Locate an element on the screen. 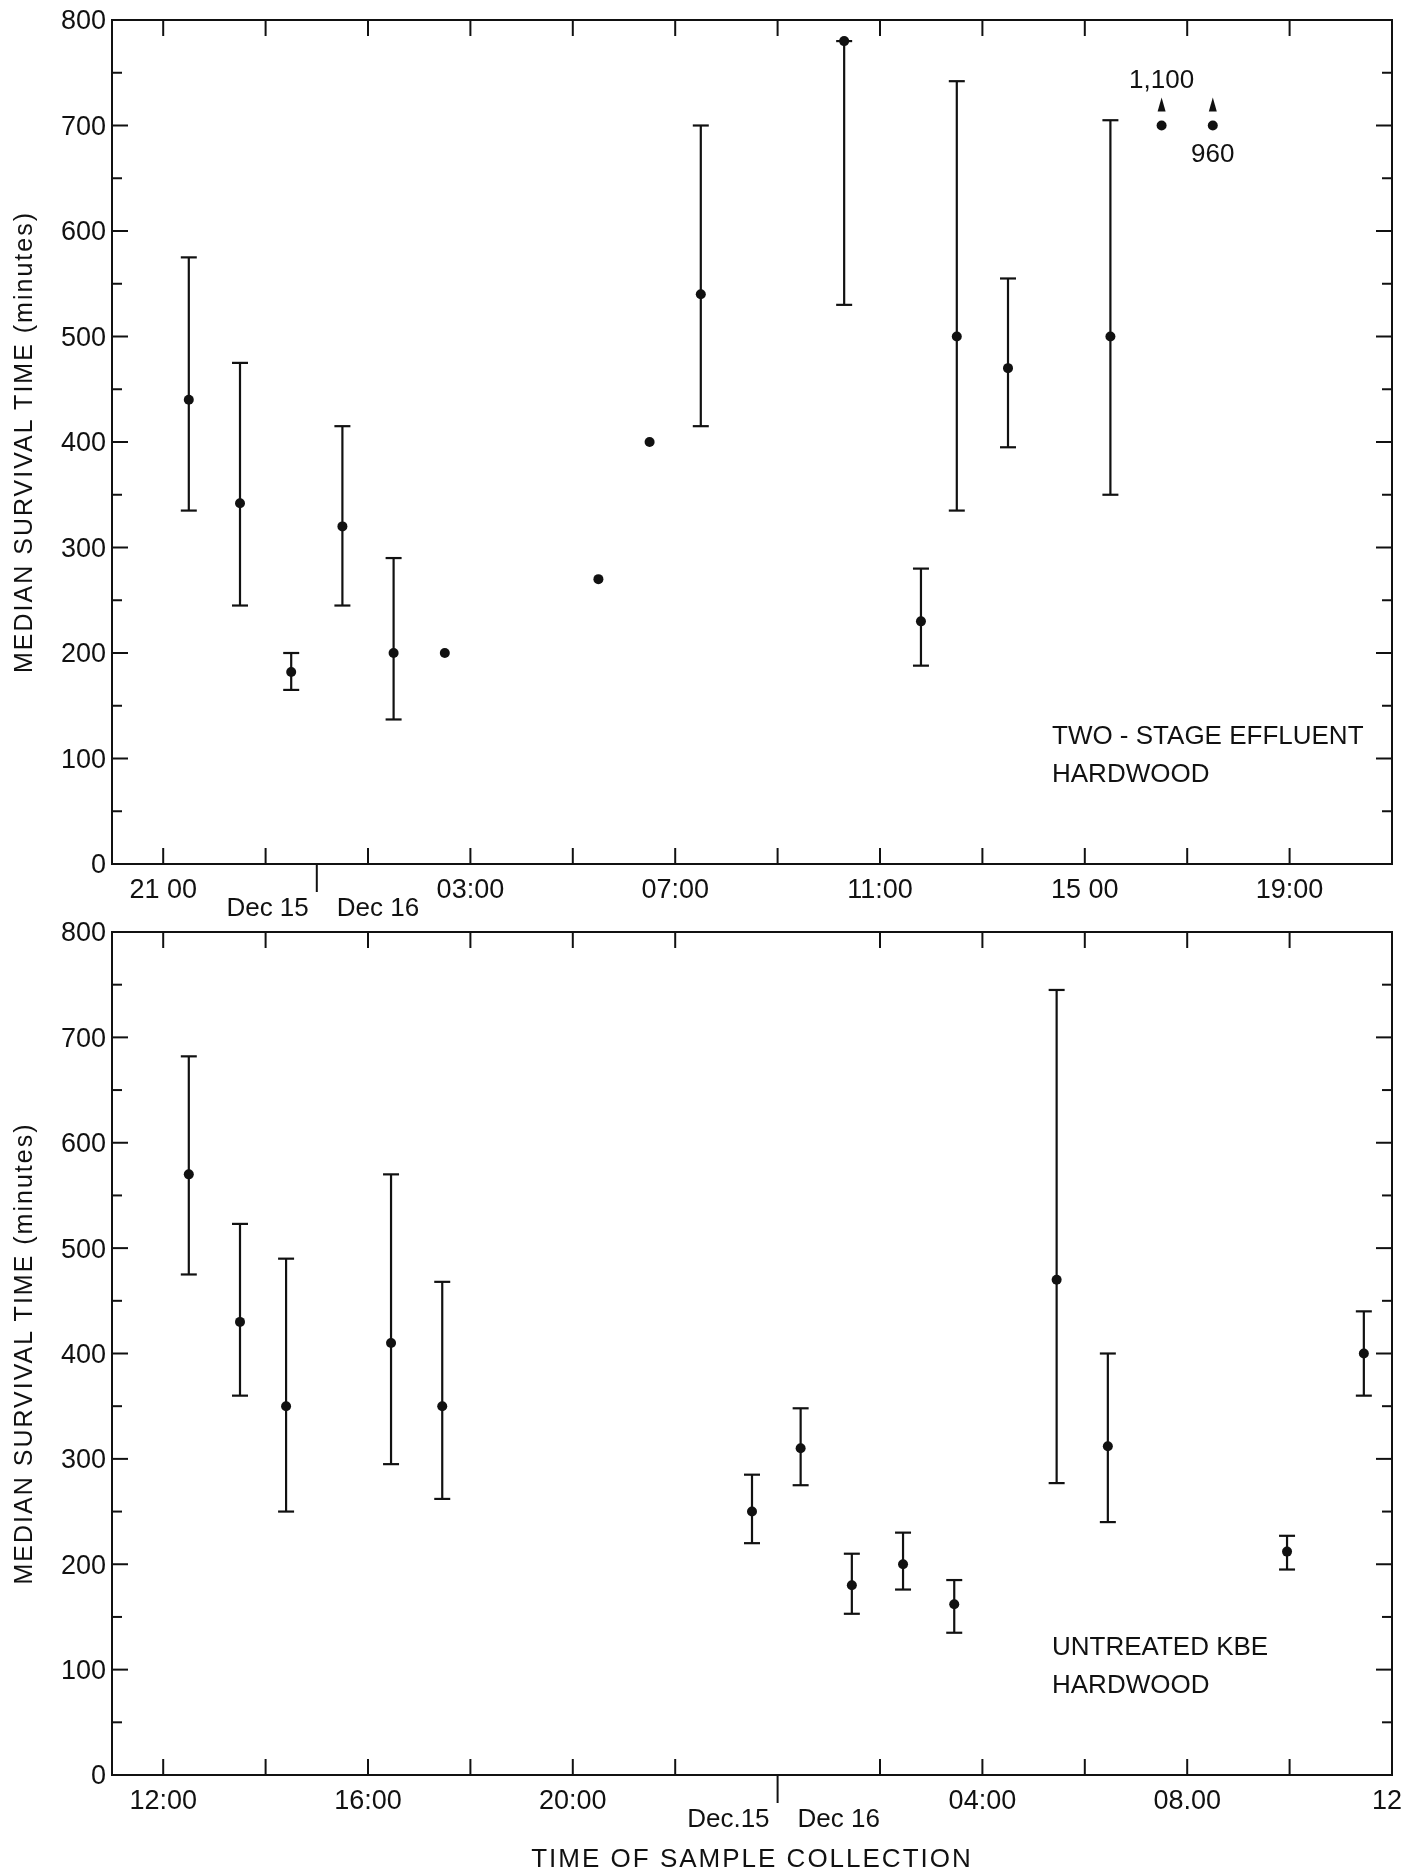  annotation: 960 is located at coordinates (1213, 152).